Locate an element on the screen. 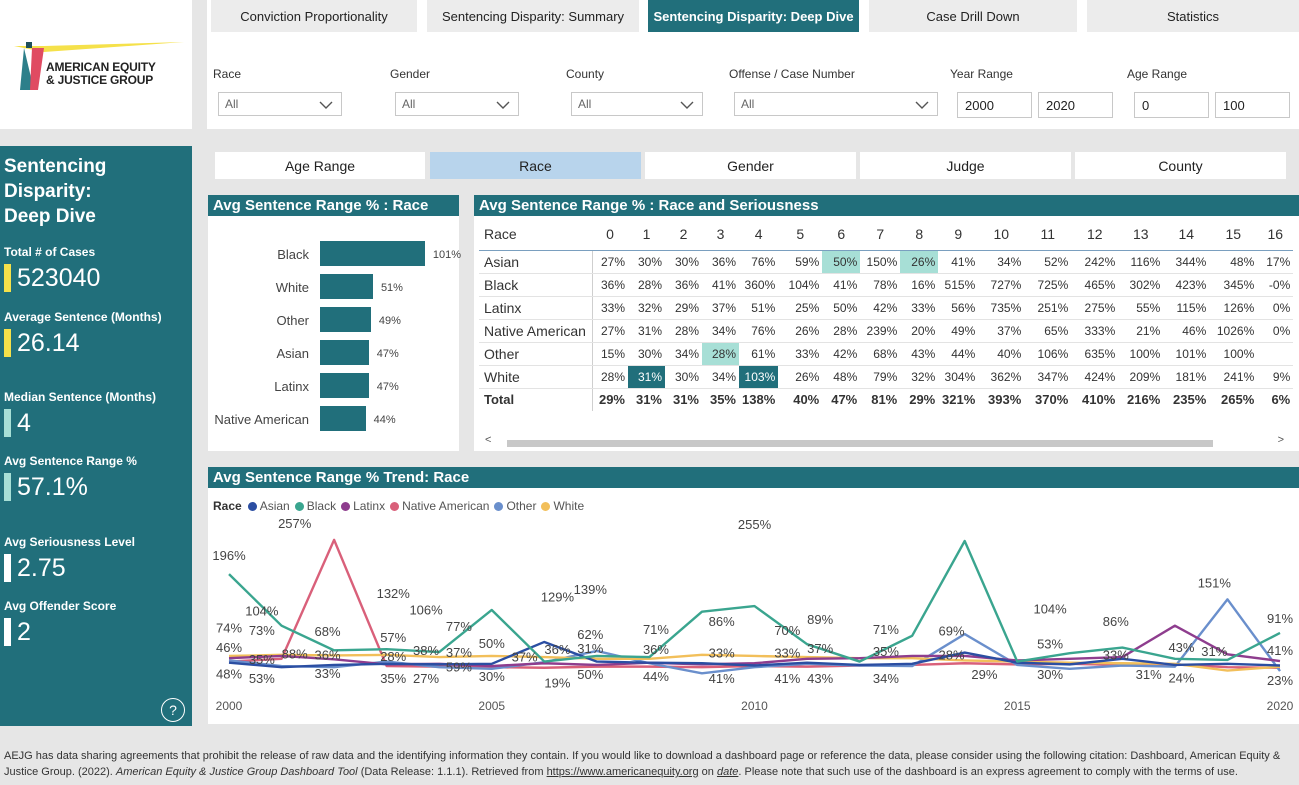  matrix-cell: 9% is located at coordinates (1275, 377).